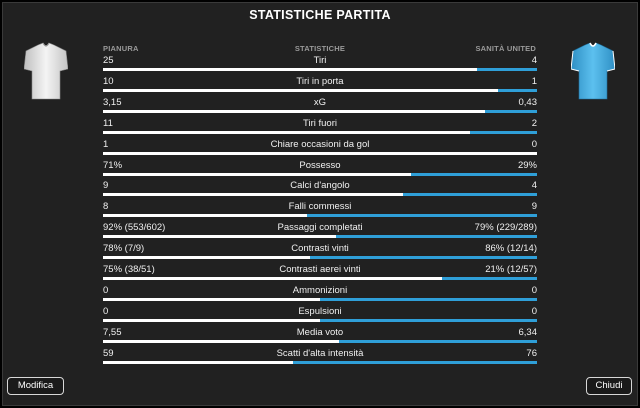 This screenshot has width=640, height=408. I want to click on away-stat-value: 21% (12/57), so click(511, 269).